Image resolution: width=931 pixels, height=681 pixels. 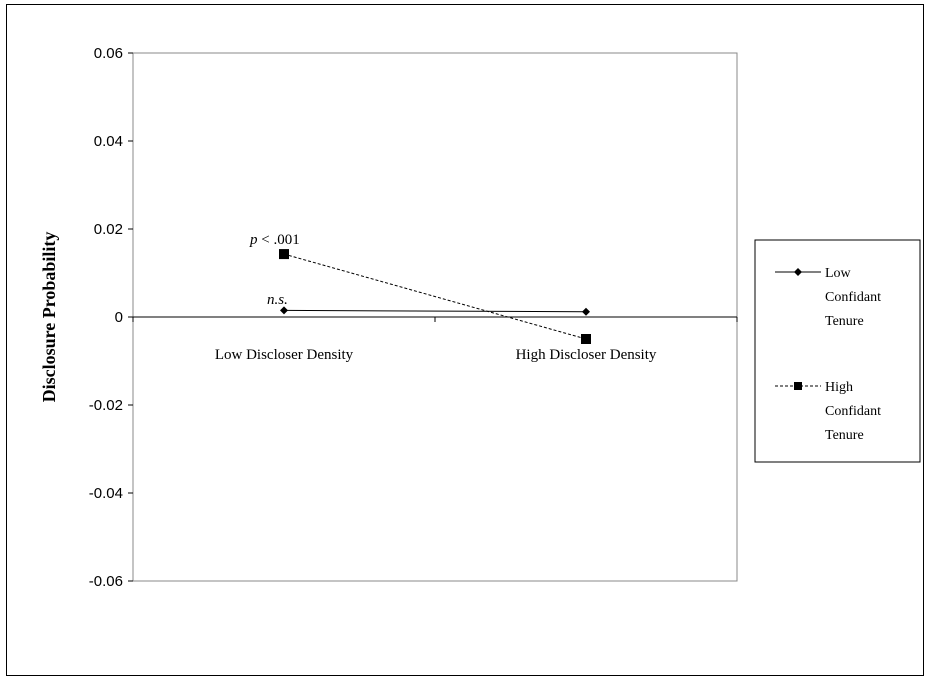 What do you see at coordinates (119, 317) in the screenshot?
I see `y-tick-label: 0` at bounding box center [119, 317].